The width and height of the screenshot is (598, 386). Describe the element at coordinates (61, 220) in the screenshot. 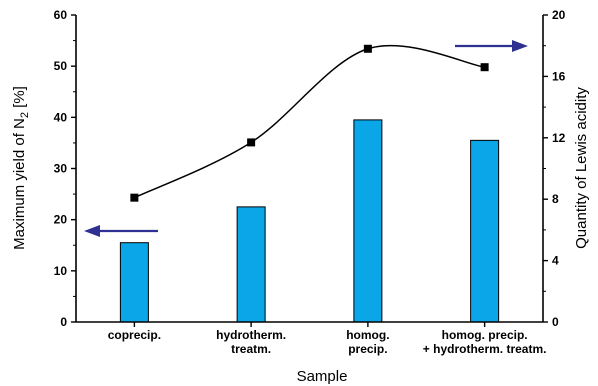

I see `y-left-tick-label: 20` at that location.